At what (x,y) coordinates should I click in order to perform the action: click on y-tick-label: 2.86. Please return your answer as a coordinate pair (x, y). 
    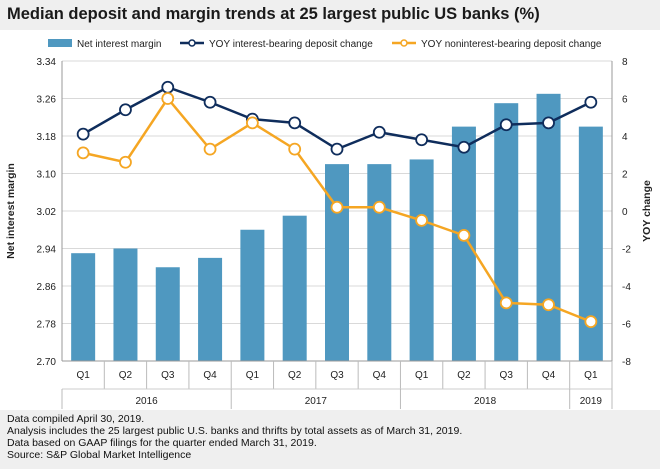
    Looking at the image, I should click on (47, 287).